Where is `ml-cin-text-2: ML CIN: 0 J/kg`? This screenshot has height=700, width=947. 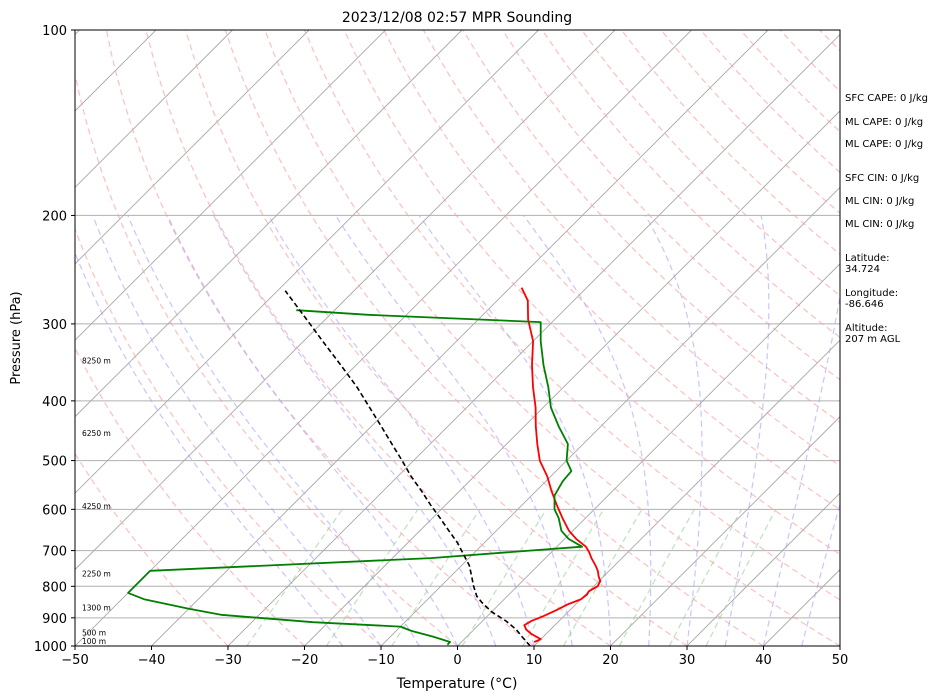
ml-cin-text-2: ML CIN: 0 J/kg is located at coordinates (880, 224).